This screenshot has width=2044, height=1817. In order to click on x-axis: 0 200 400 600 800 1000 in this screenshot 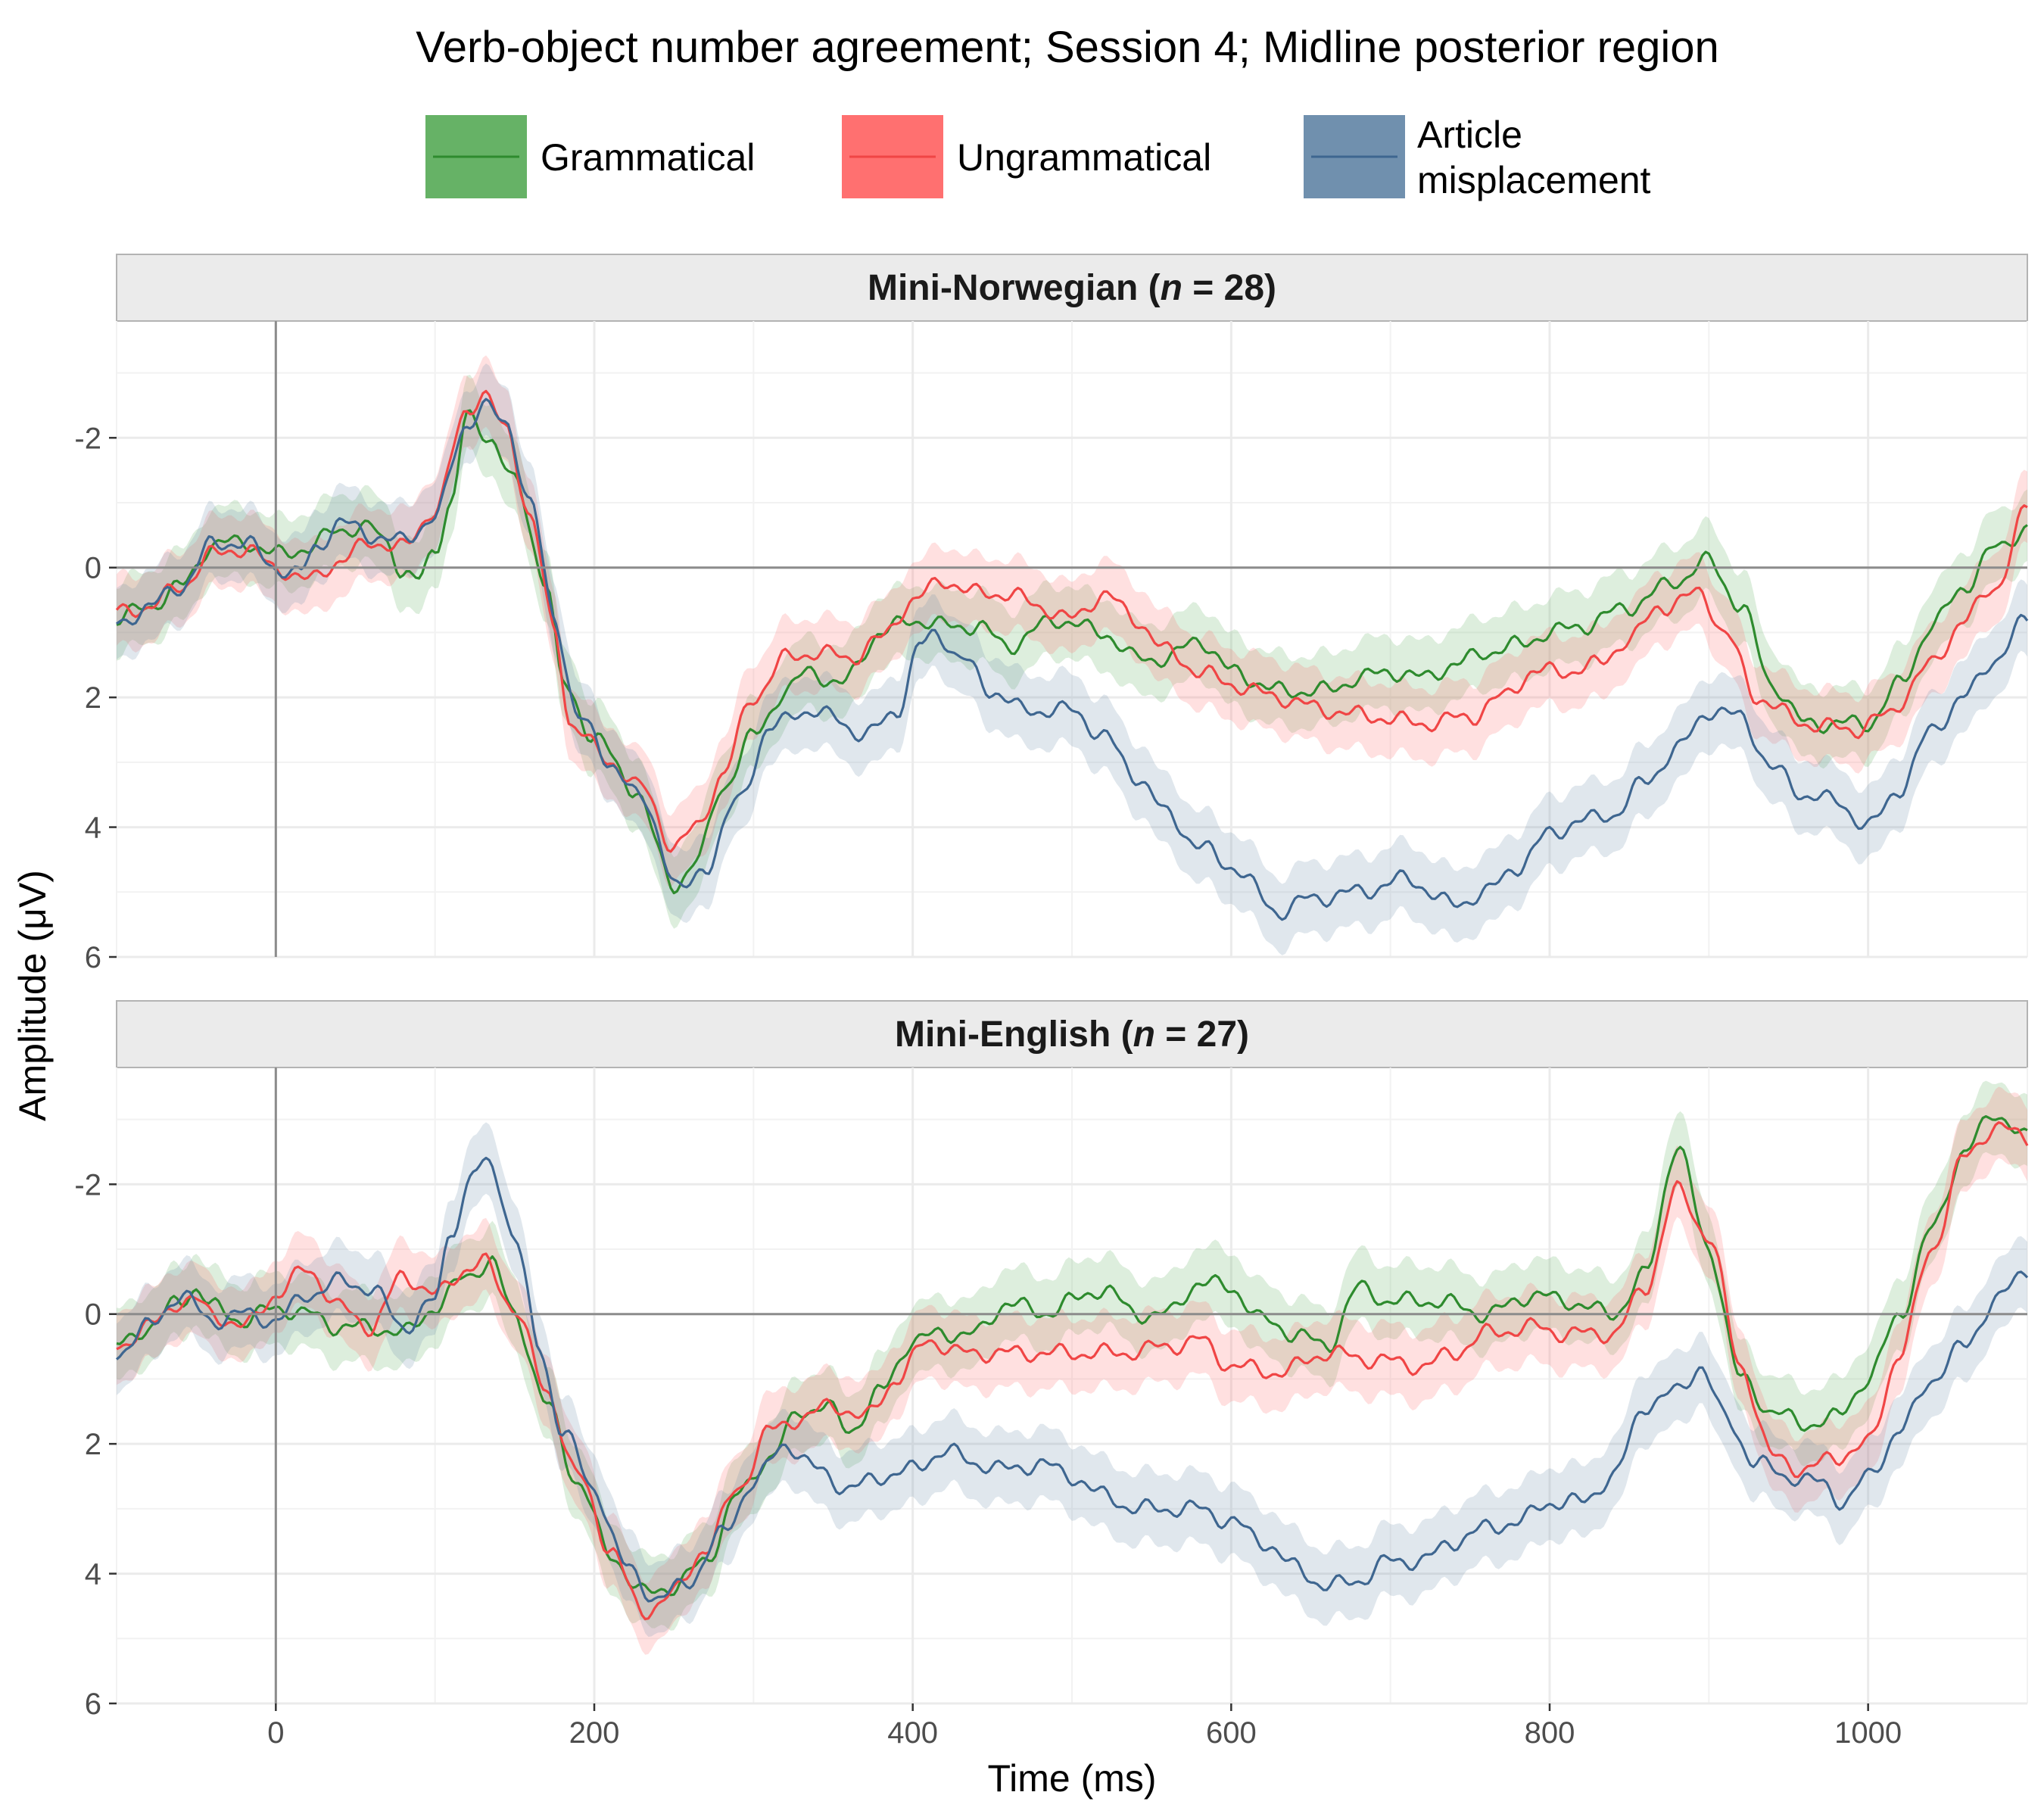, I will do `click(1084, 1726)`.